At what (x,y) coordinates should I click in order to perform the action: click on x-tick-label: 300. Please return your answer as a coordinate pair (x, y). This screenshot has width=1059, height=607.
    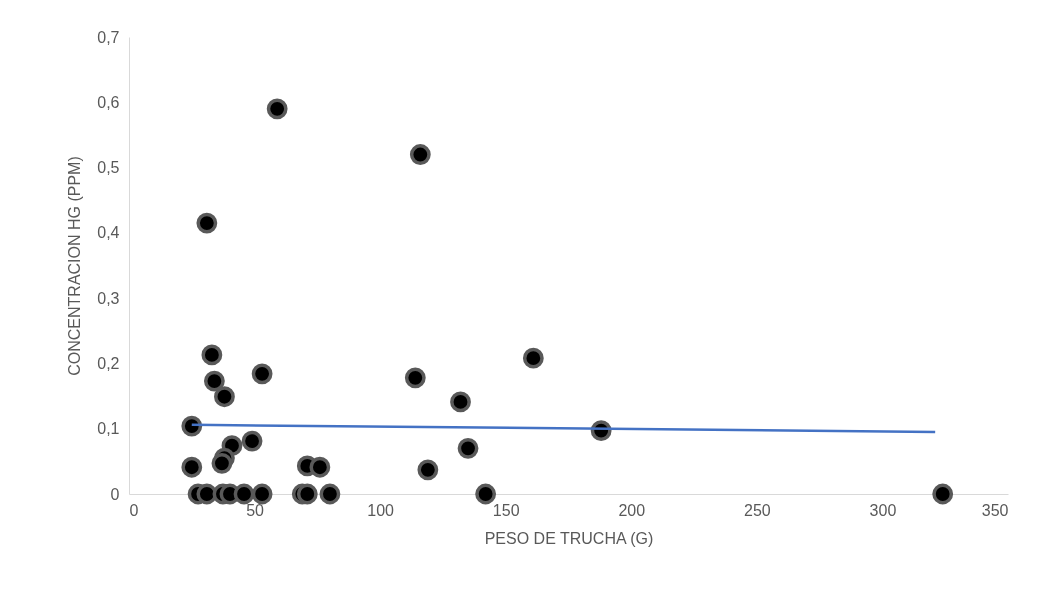
    Looking at the image, I should click on (883, 510).